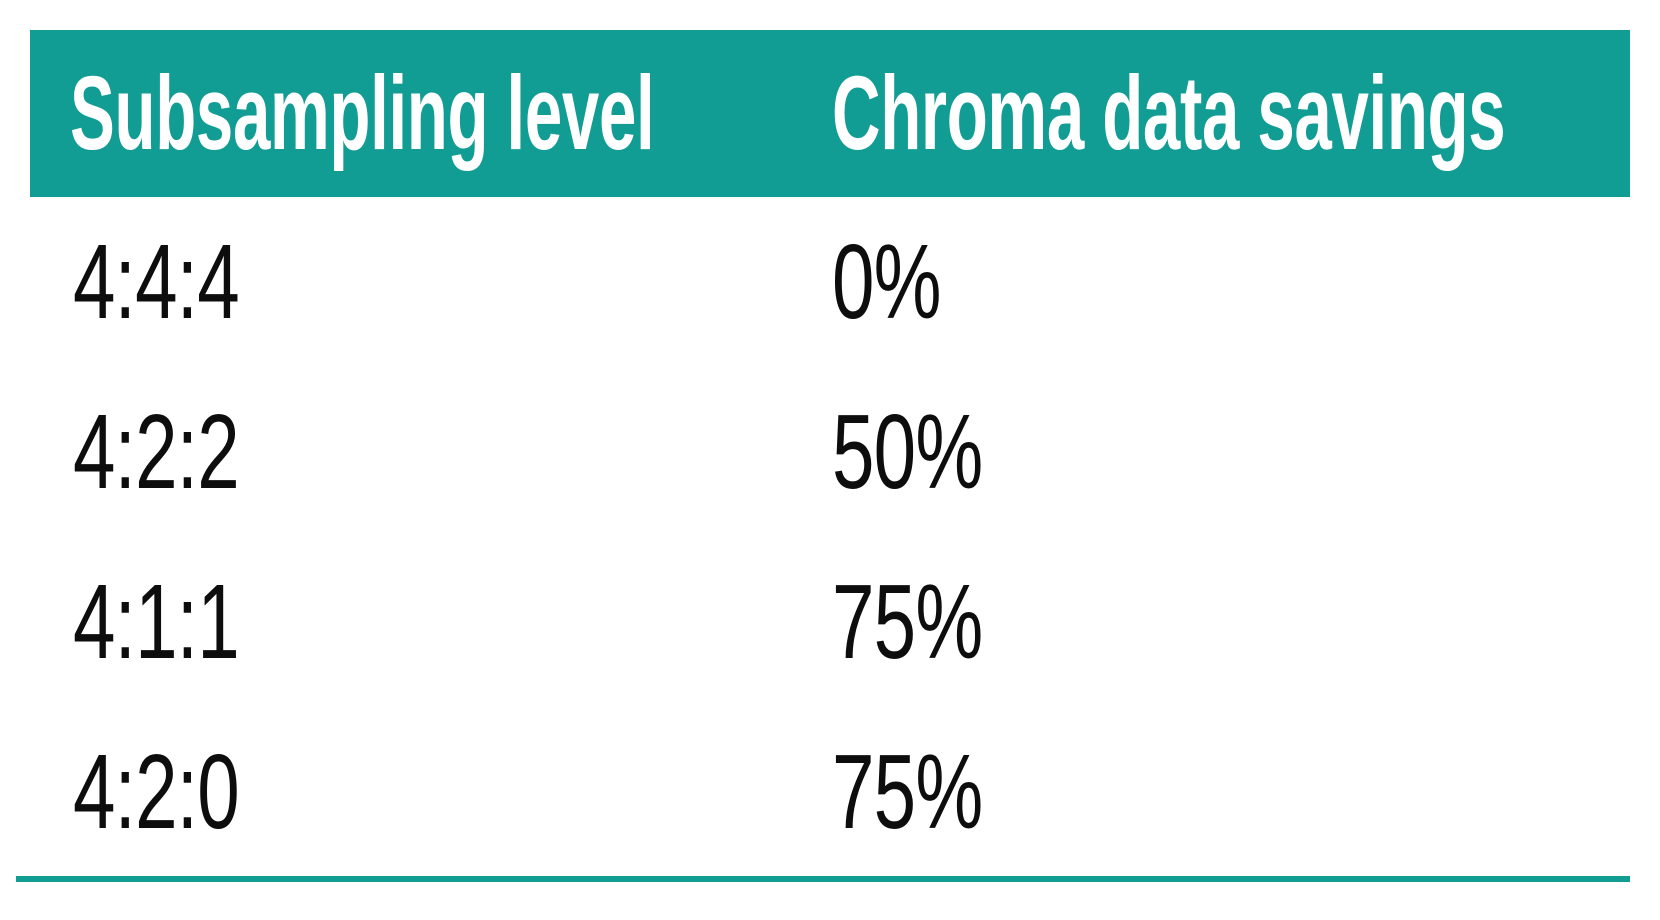 The height and width of the screenshot is (920, 1660). I want to click on subsampling-level-value: 4:2:2, so click(156, 451).